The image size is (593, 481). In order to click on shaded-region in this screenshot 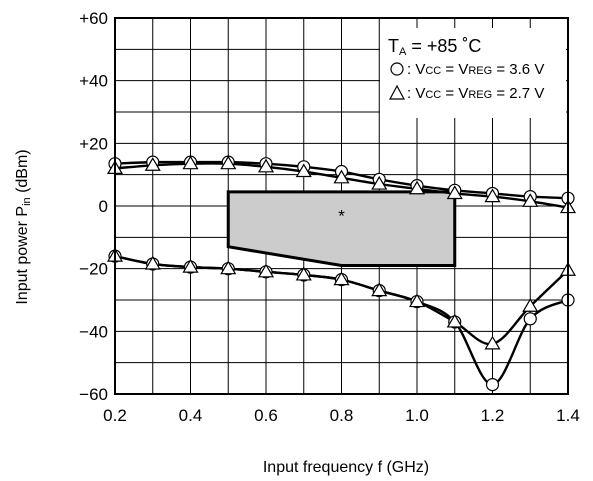, I will do `click(341, 229)`.